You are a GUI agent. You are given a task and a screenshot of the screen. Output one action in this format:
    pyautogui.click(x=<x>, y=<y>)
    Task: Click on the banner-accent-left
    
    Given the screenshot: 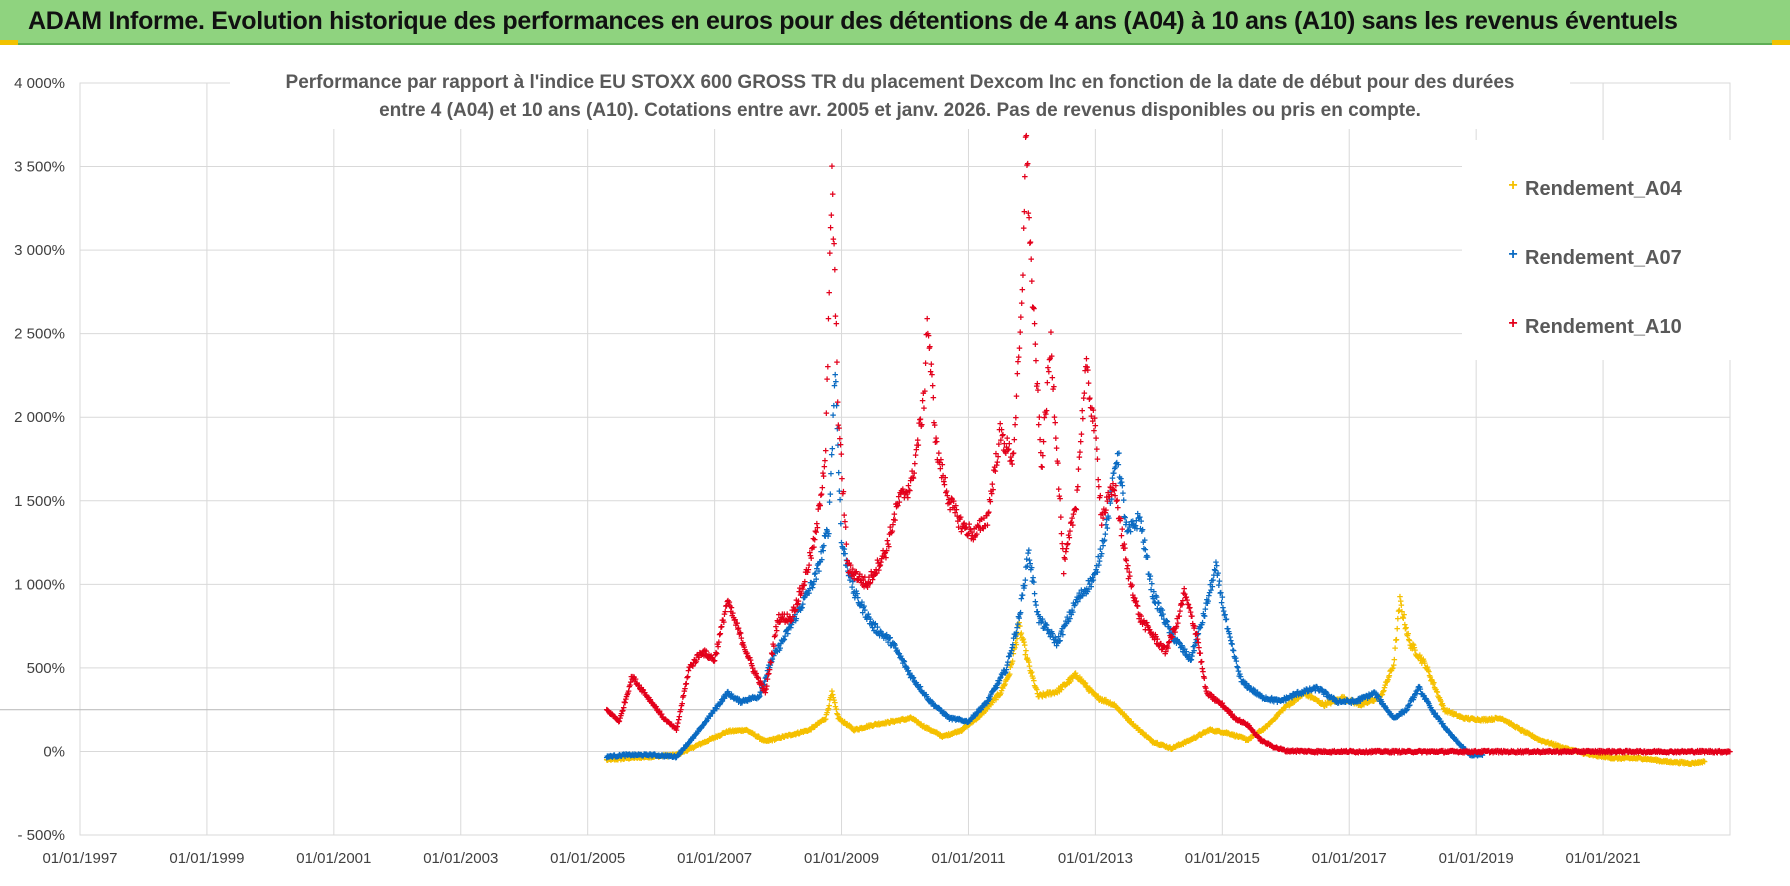 What is the action you would take?
    pyautogui.click(x=9, y=42)
    